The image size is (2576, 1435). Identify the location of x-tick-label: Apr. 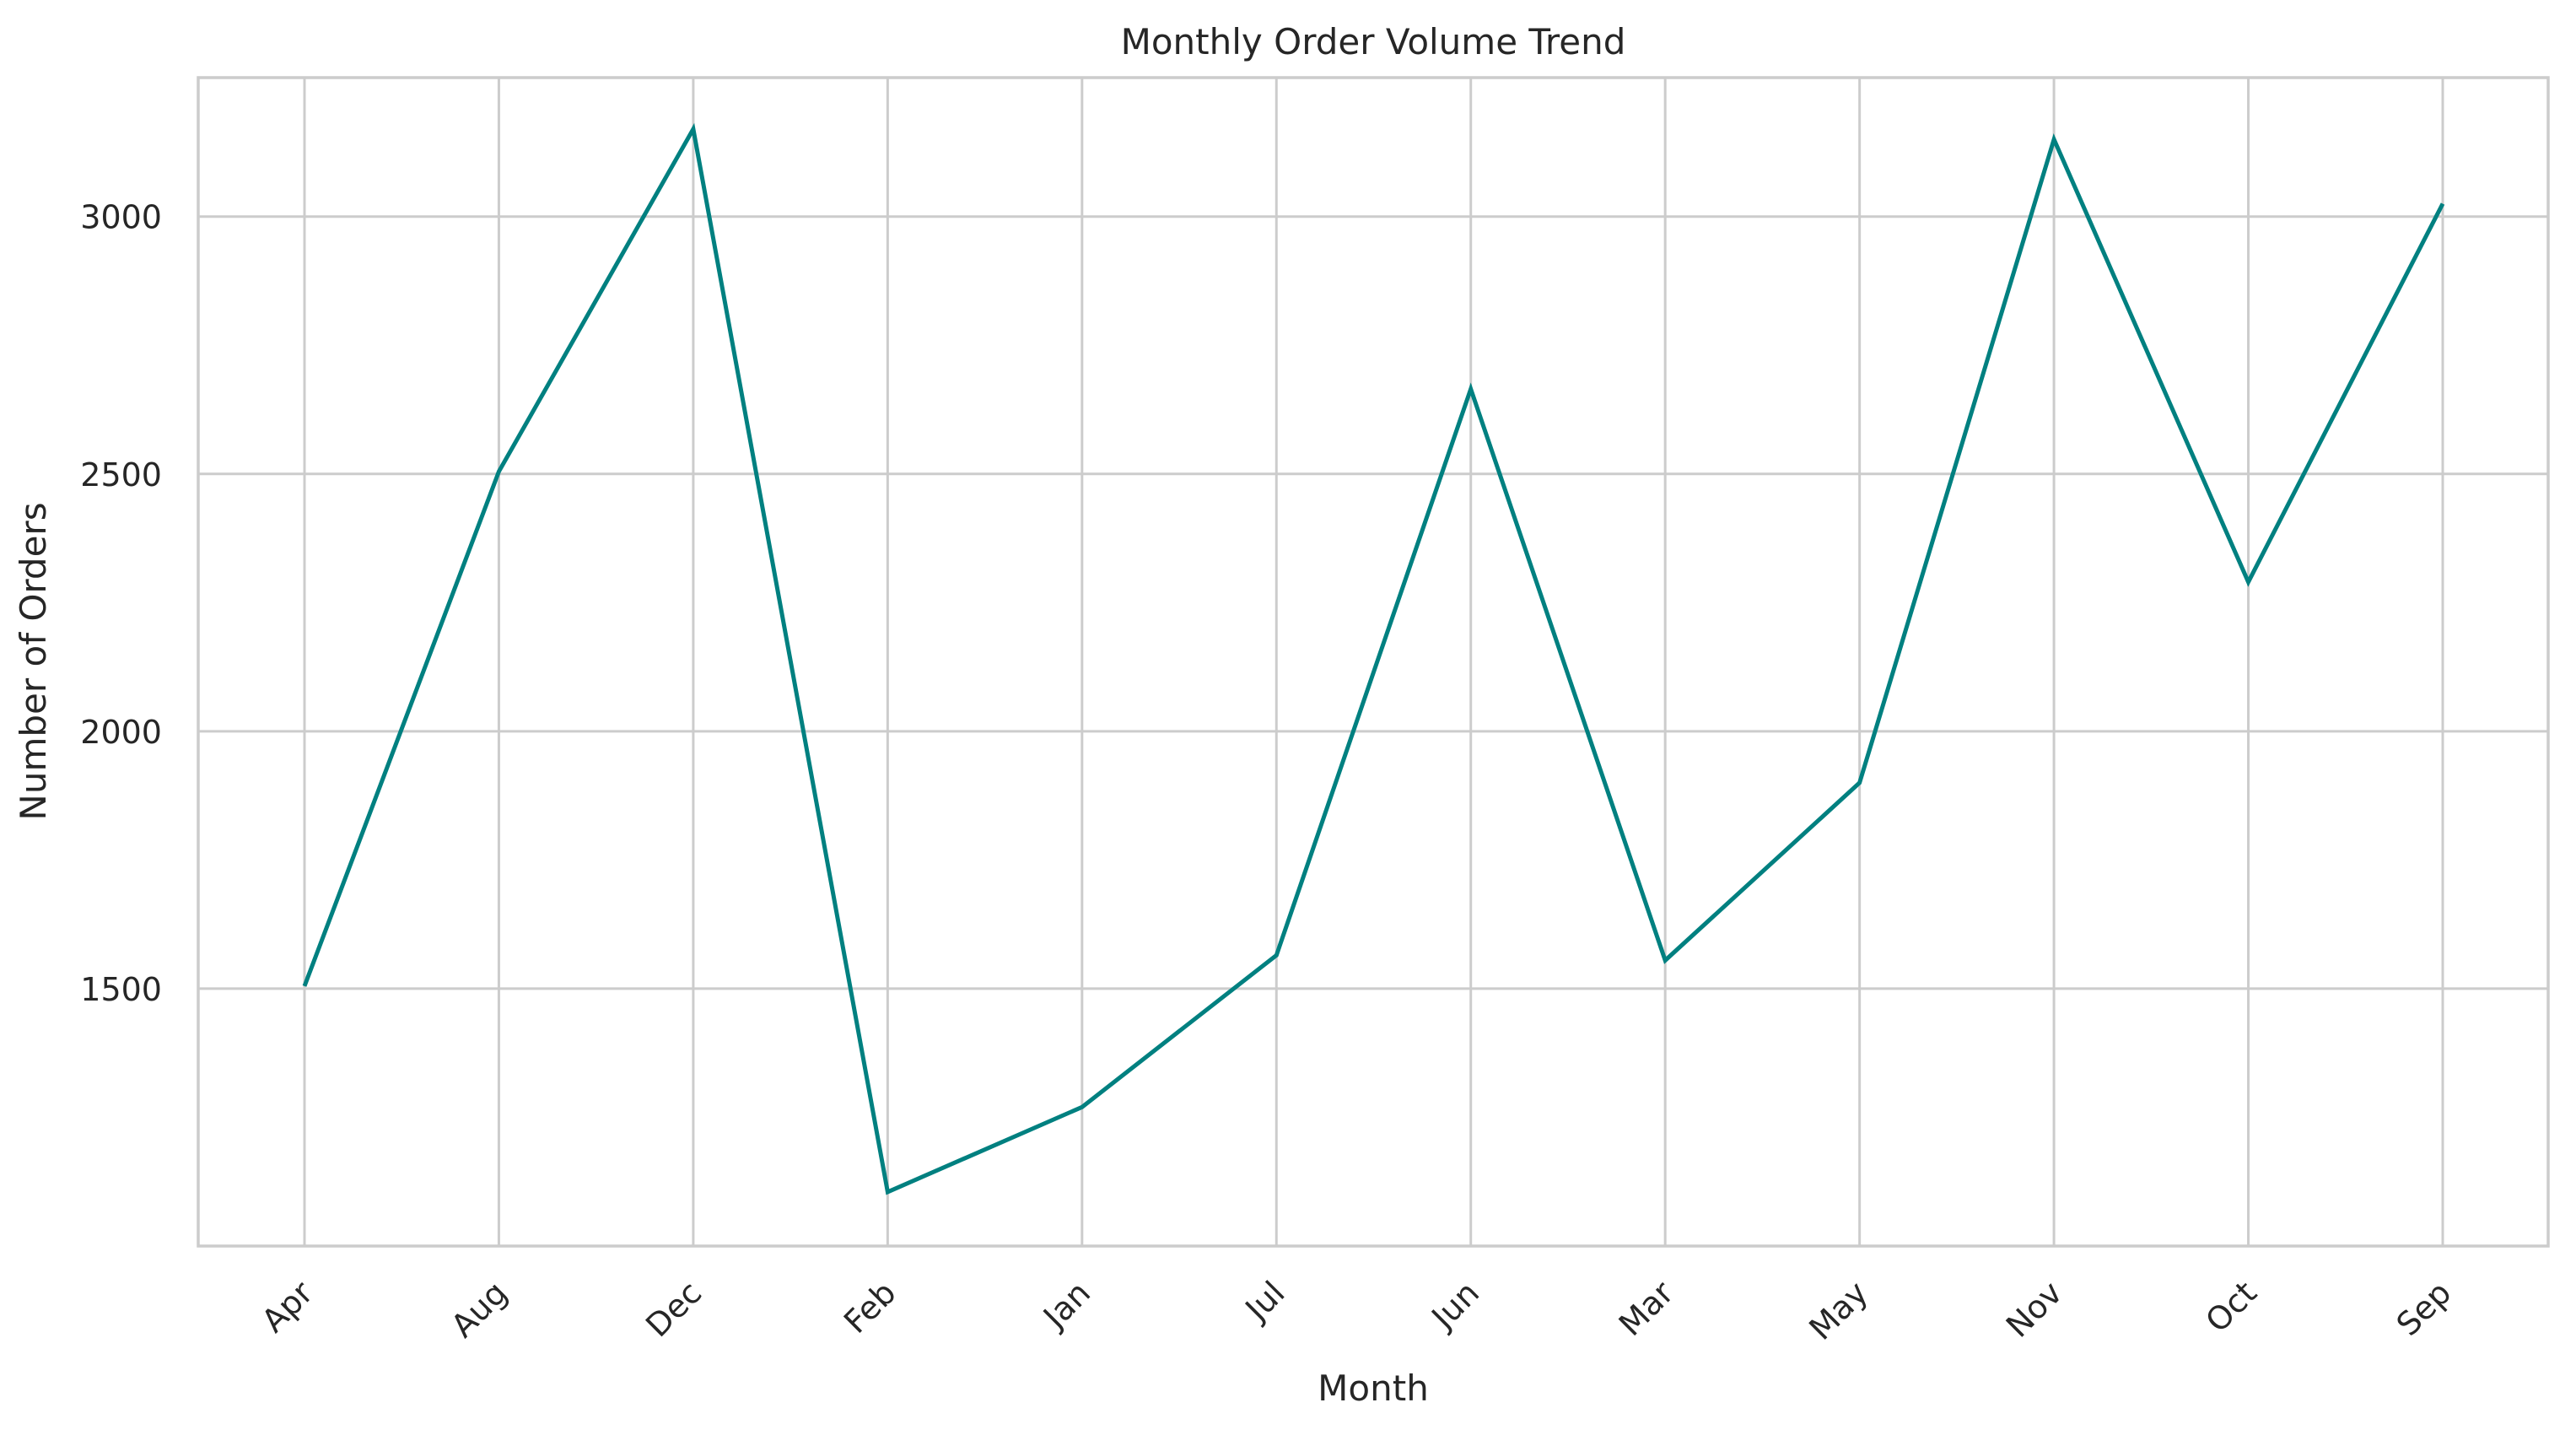
(288, 1307).